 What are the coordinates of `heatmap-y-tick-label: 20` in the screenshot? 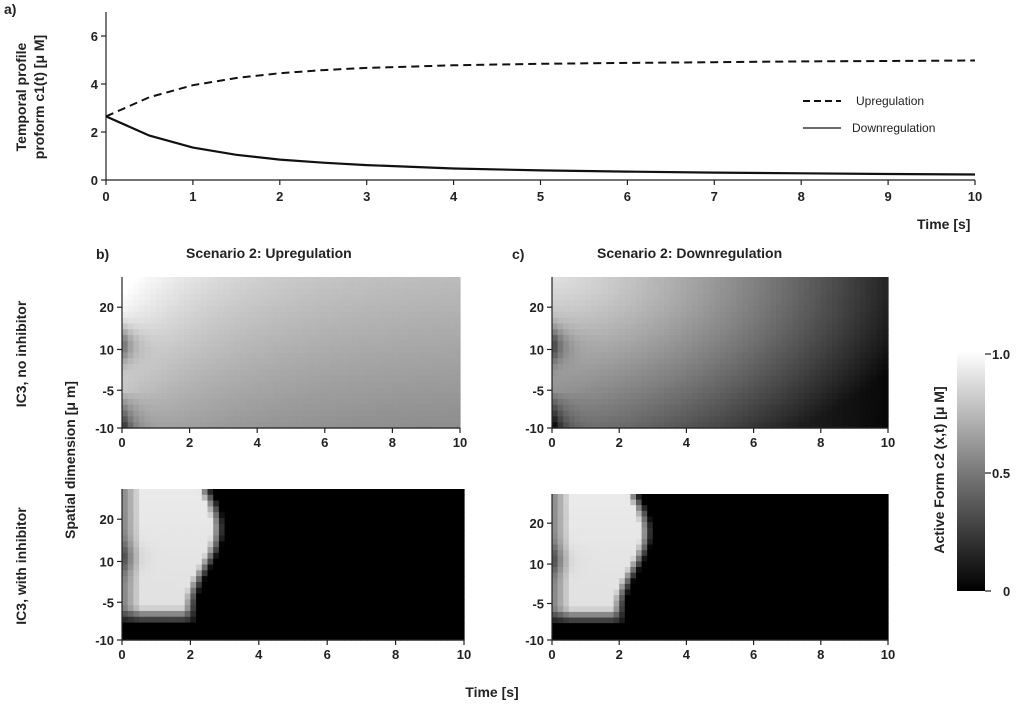 It's located at (107, 307).